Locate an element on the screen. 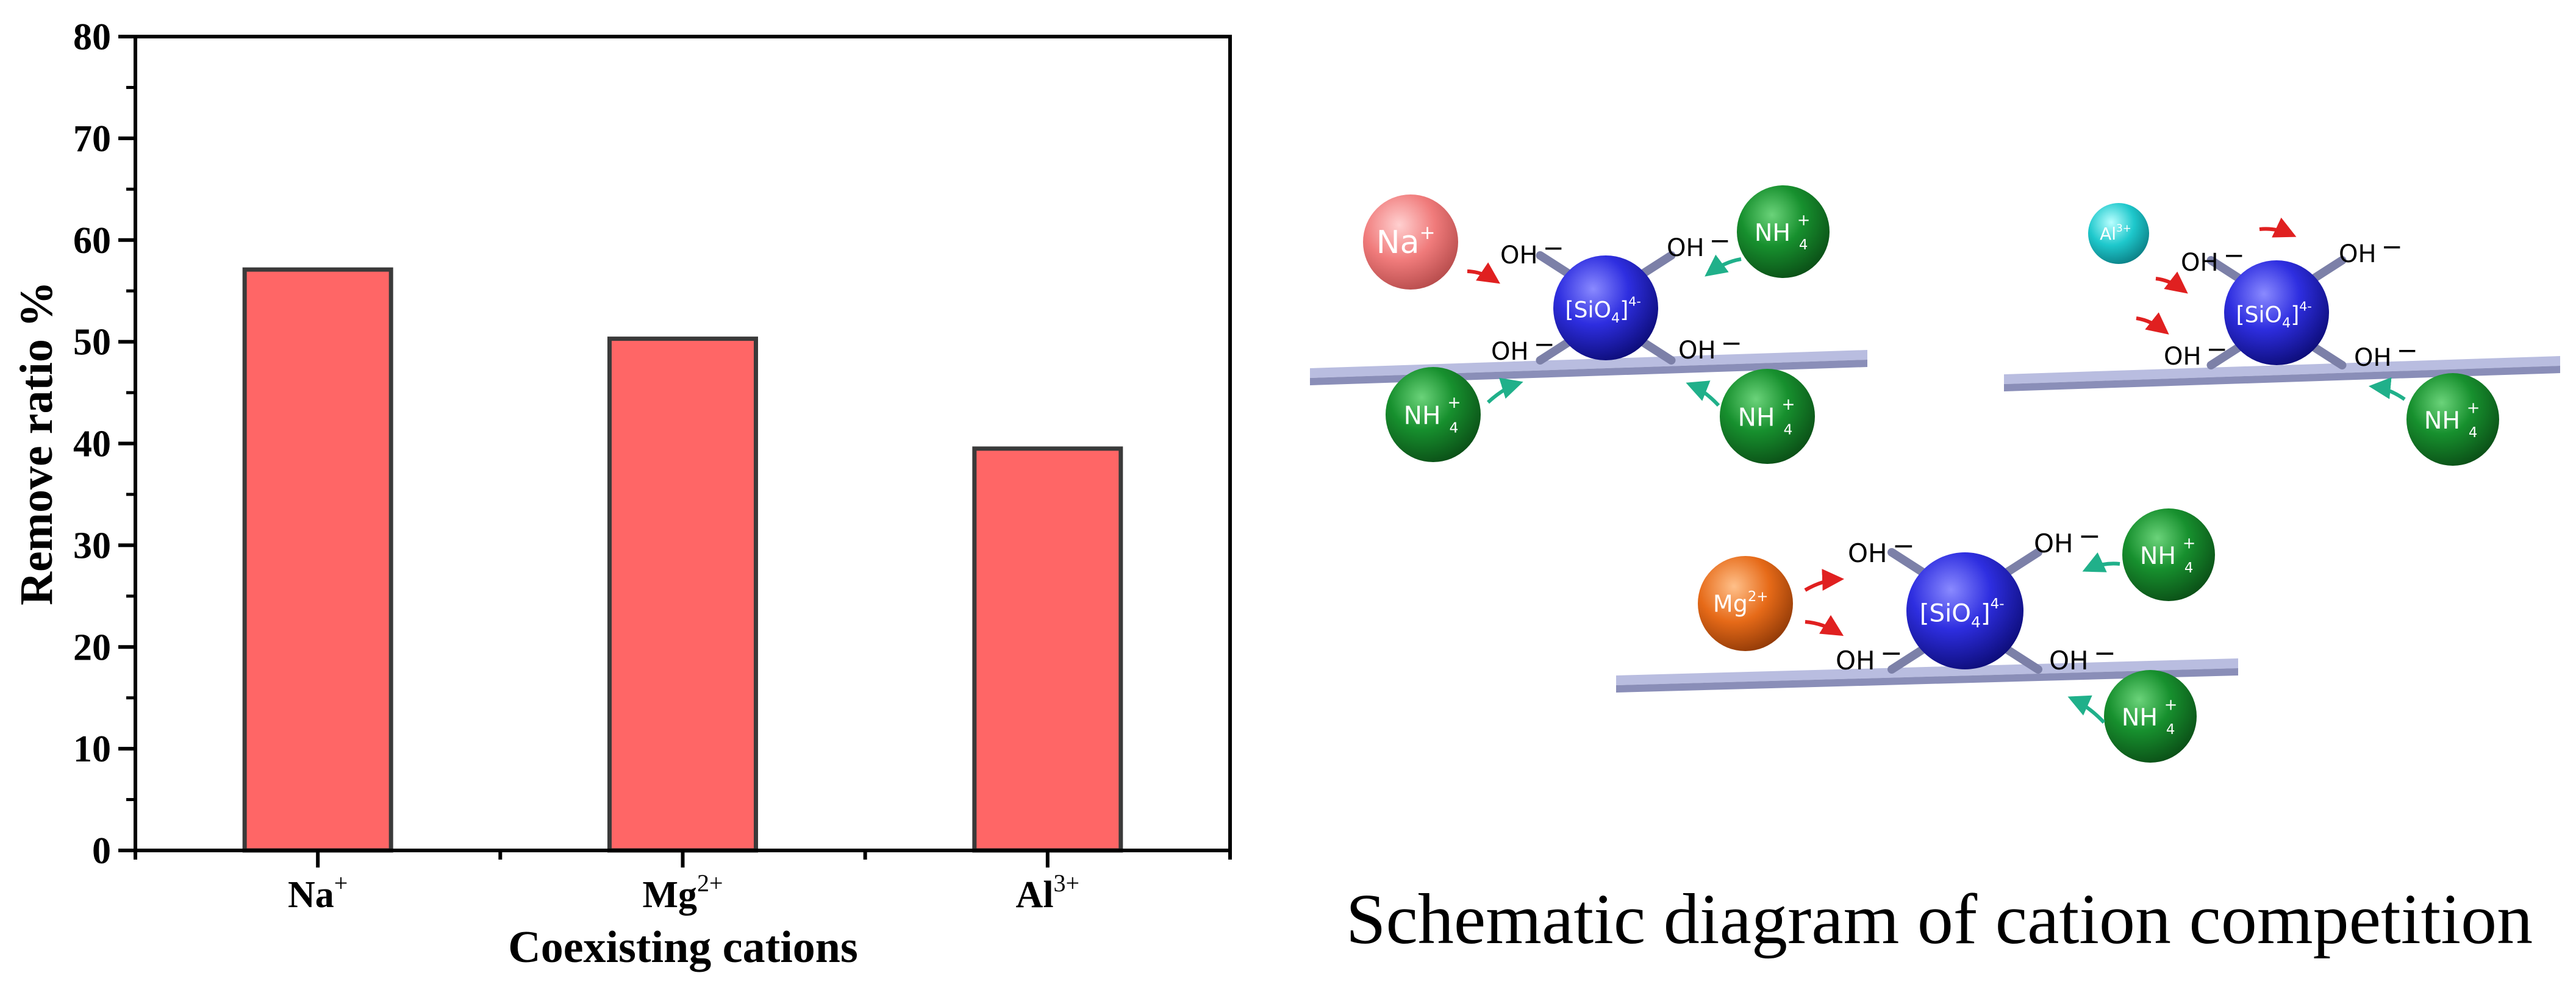 The image size is (2576, 987). y-ticks: 0 10 20 30 40 50 60 70 80 is located at coordinates (104, 444).